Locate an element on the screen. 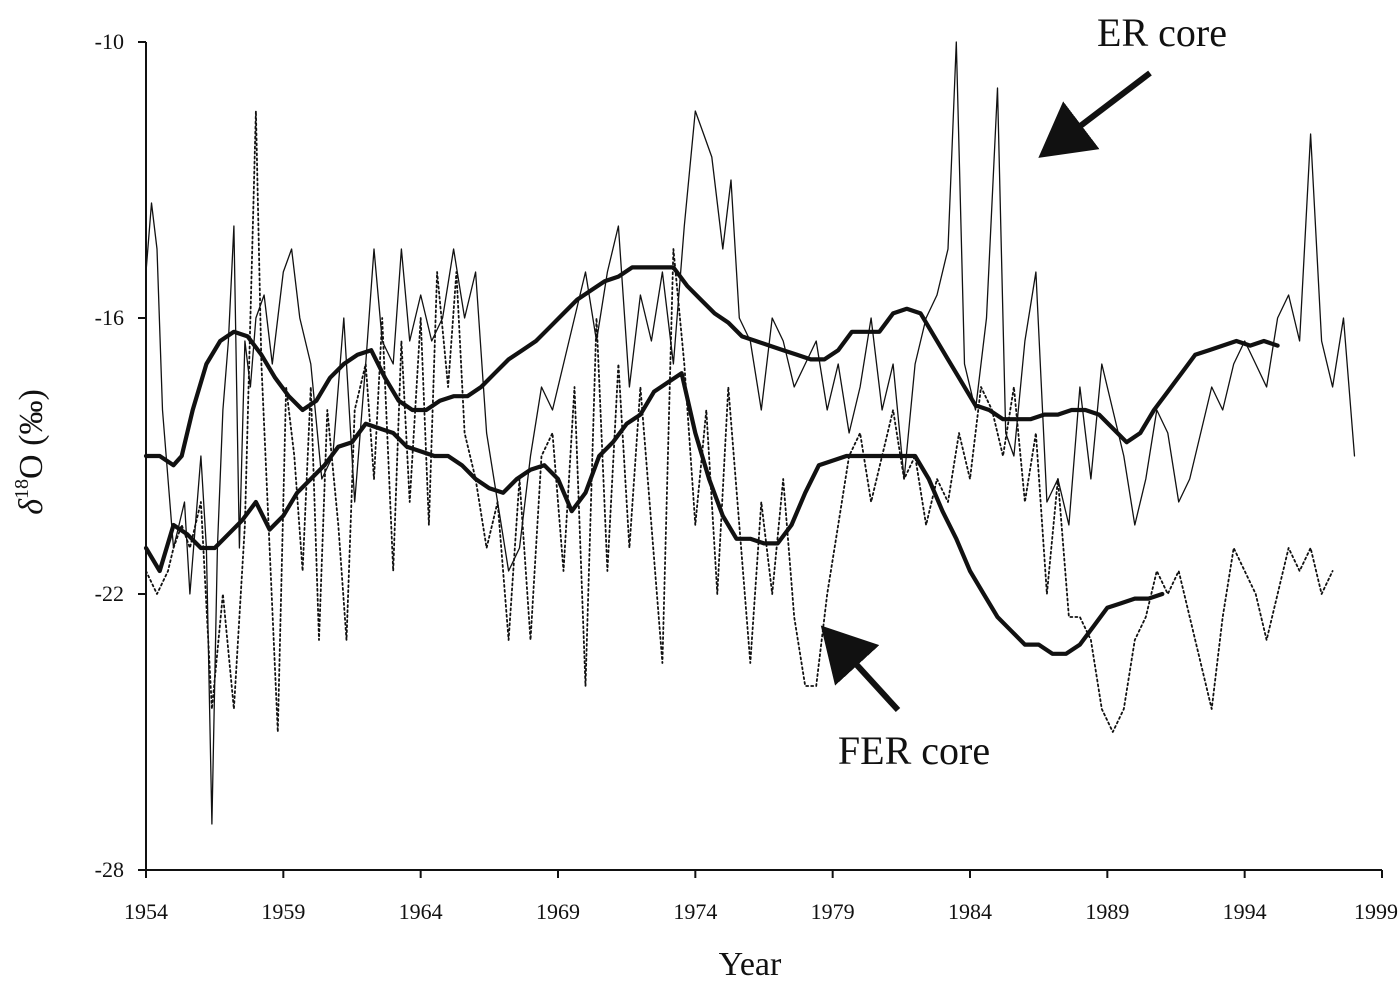  fer-core-label: FER core is located at coordinates (914, 750).